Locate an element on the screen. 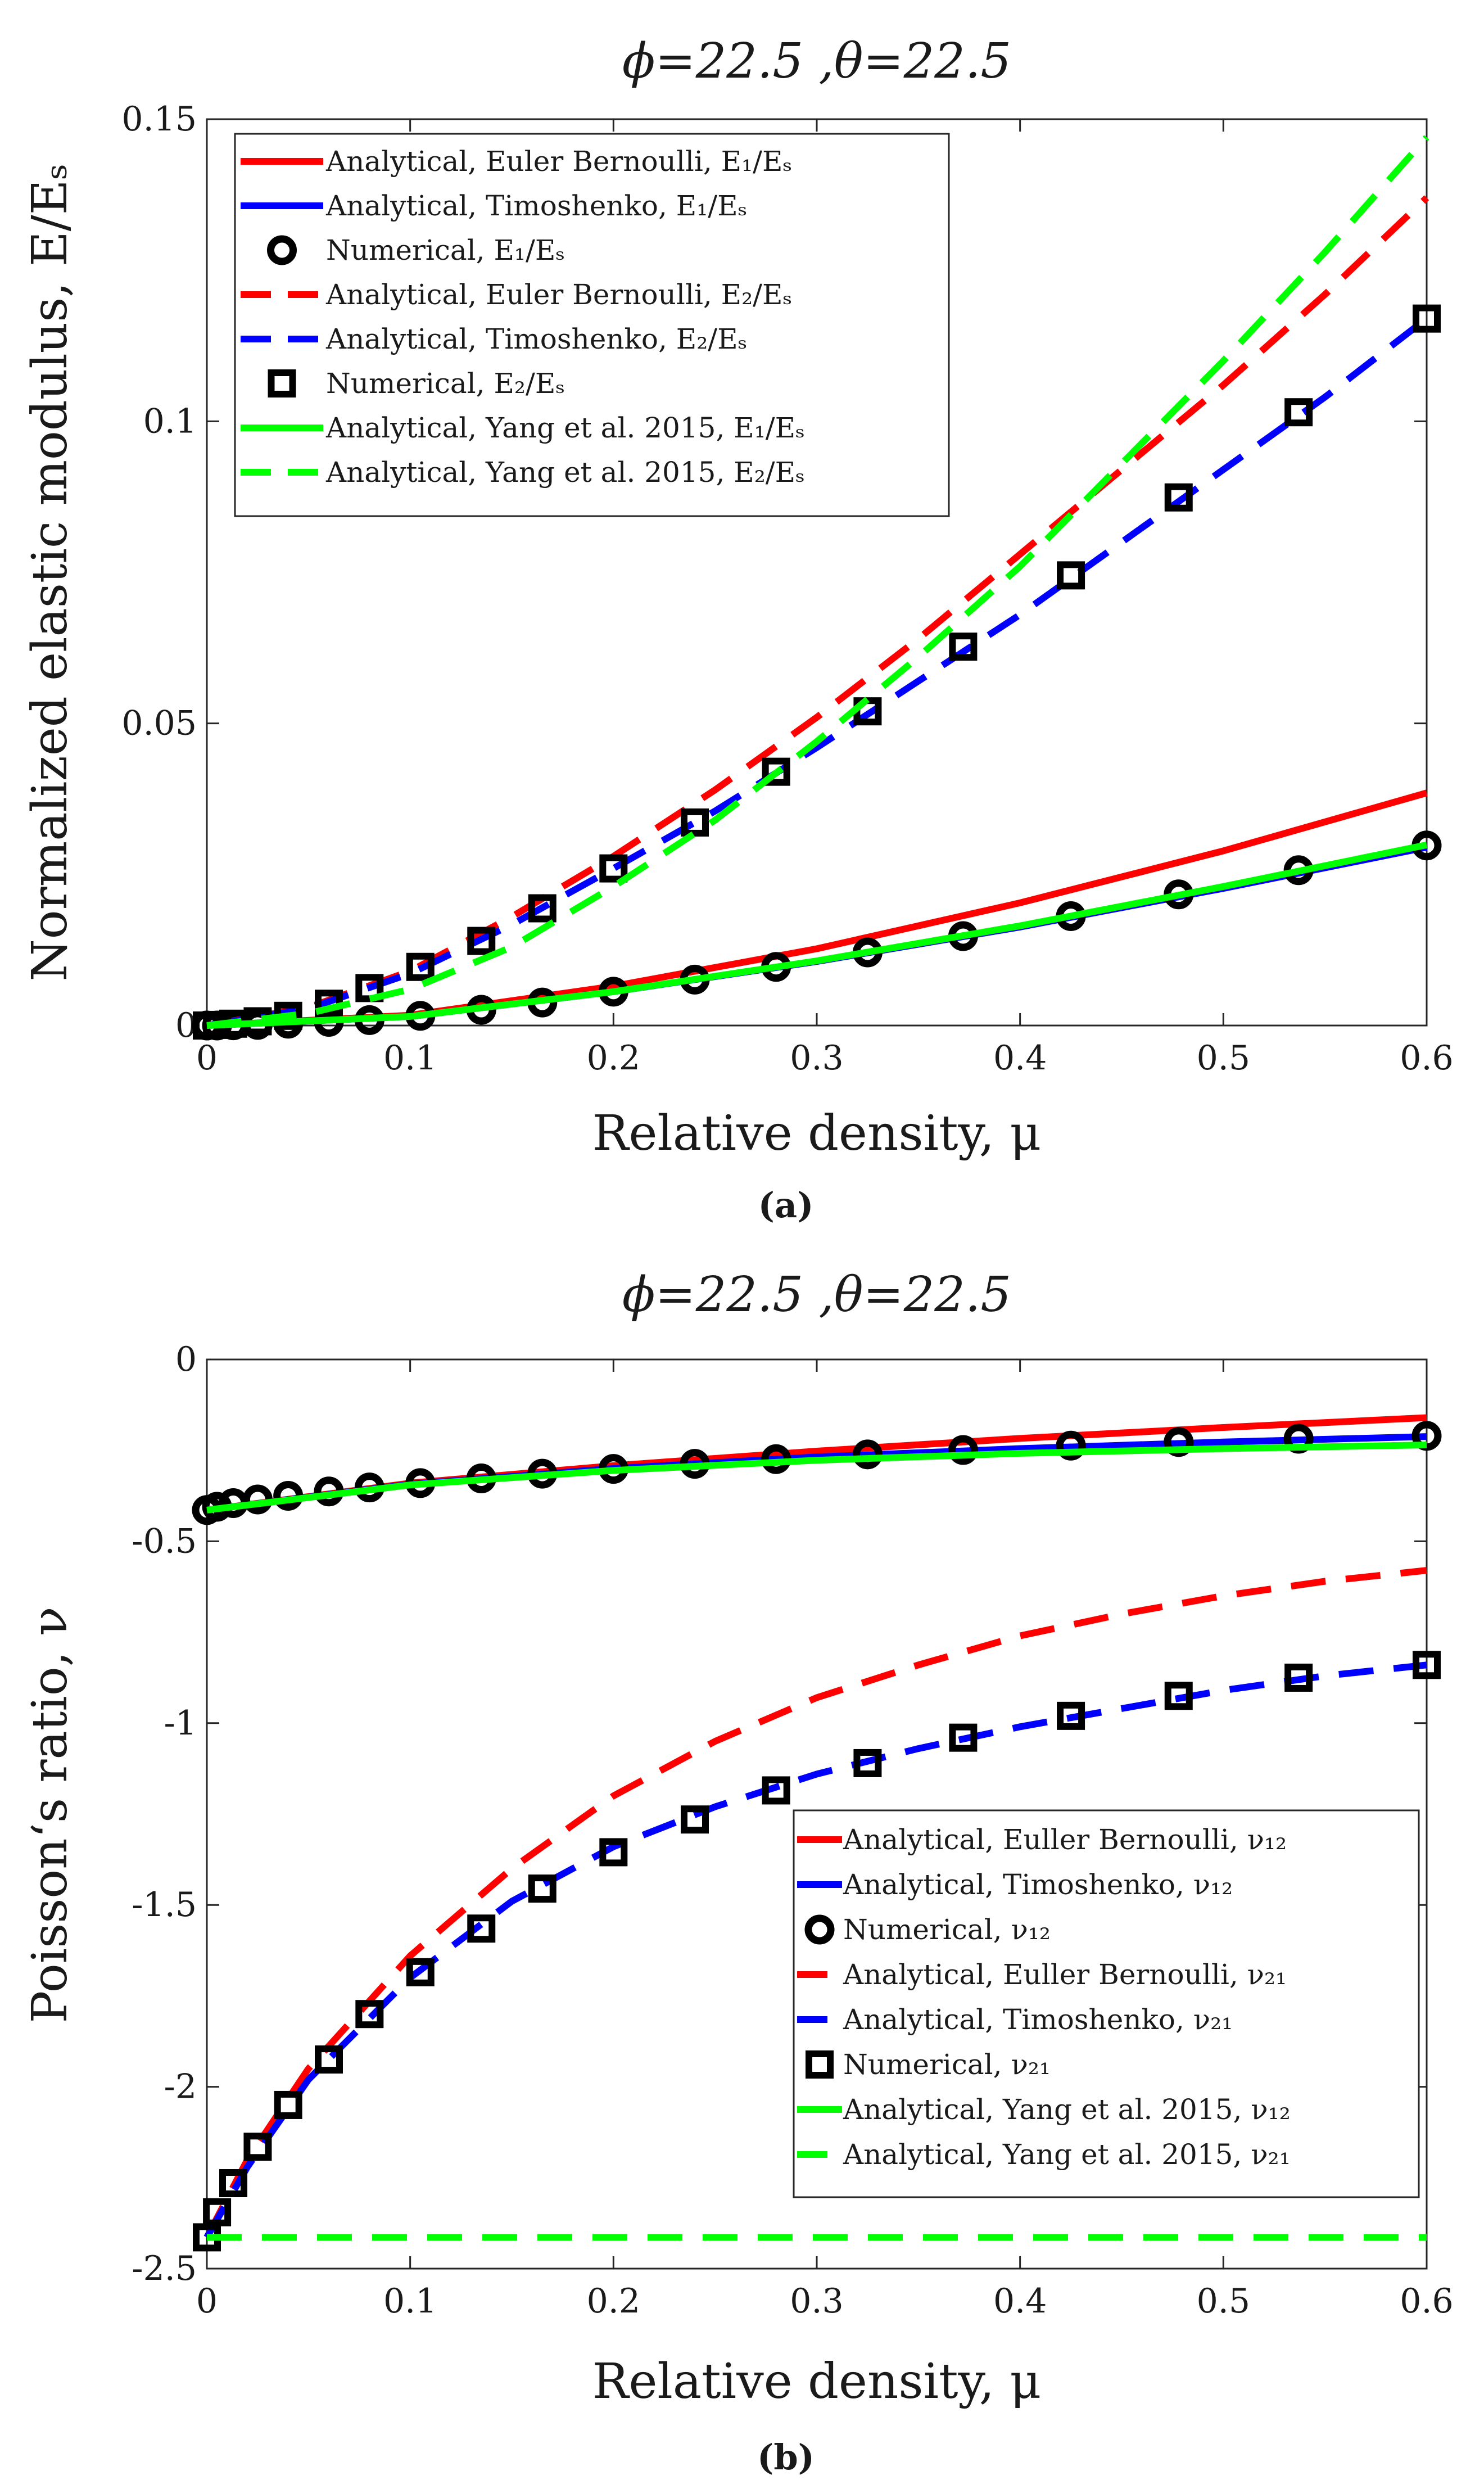 The image size is (1484, 2489). legend-label: Analytical, Timoshenko, ν₁₂ is located at coordinates (1038, 1885).